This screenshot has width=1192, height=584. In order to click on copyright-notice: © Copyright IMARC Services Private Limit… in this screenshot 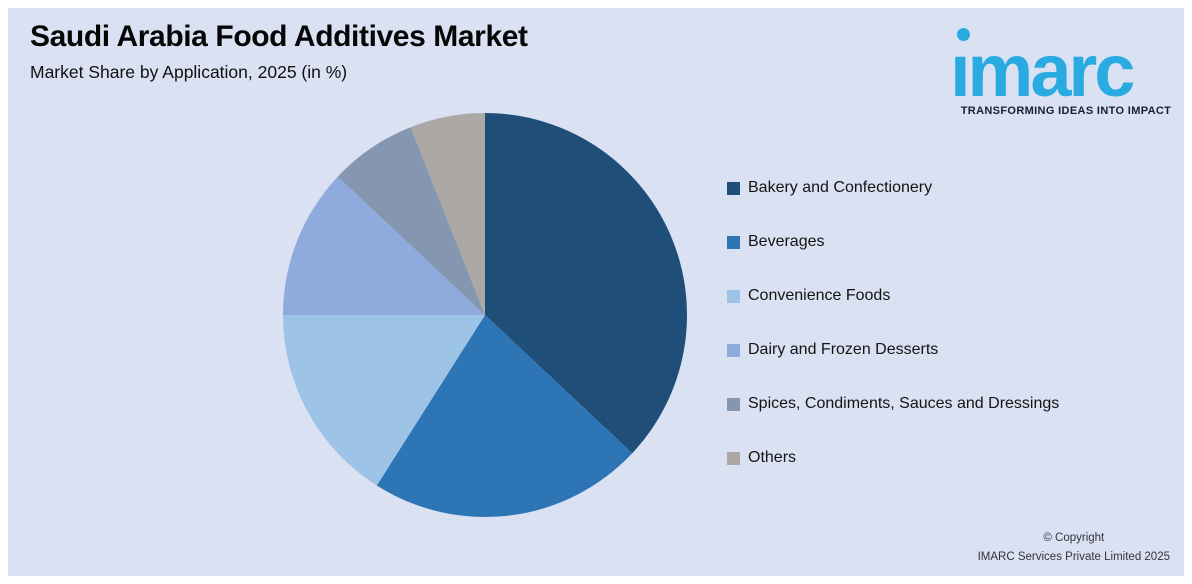, I will do `click(1074, 547)`.